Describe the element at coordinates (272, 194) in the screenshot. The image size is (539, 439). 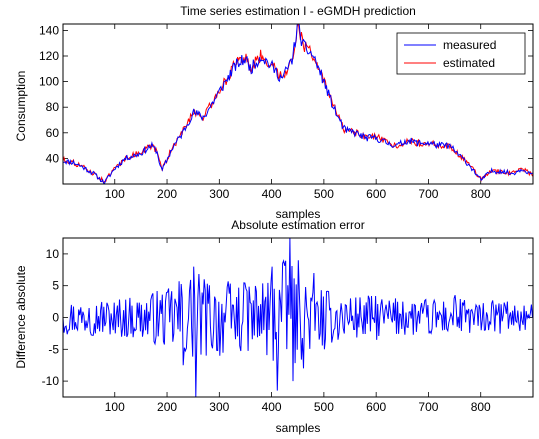
I see `top-x-tick-label: 400` at that location.